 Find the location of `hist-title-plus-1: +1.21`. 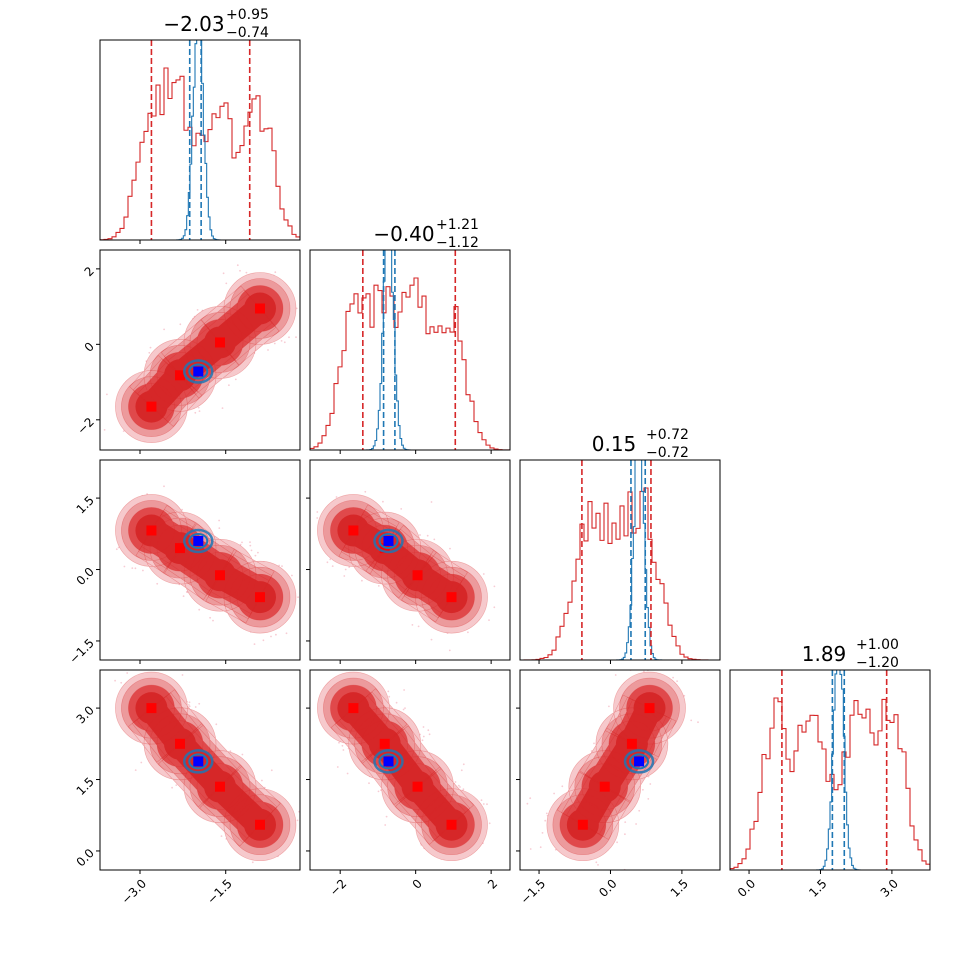

hist-title-plus-1: +1.21 is located at coordinates (457, 225).